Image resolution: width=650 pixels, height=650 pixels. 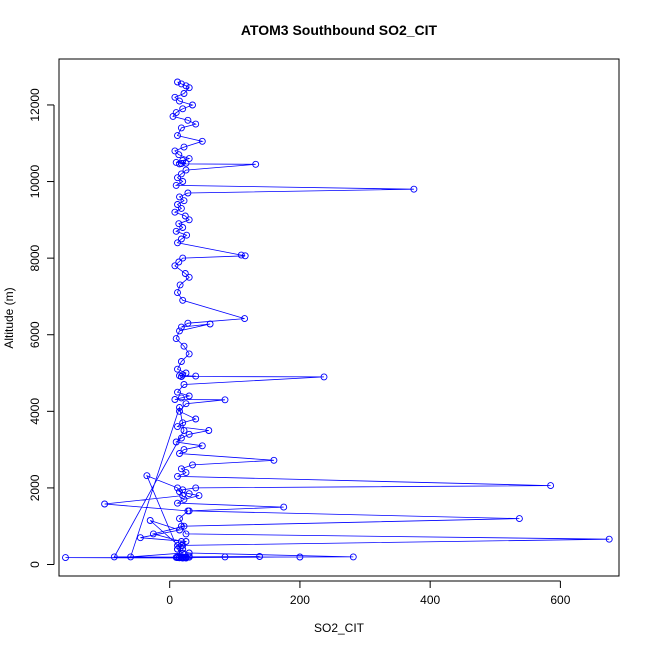 What do you see at coordinates (35, 334) in the screenshot?
I see `y-tick-label: 6000` at bounding box center [35, 334].